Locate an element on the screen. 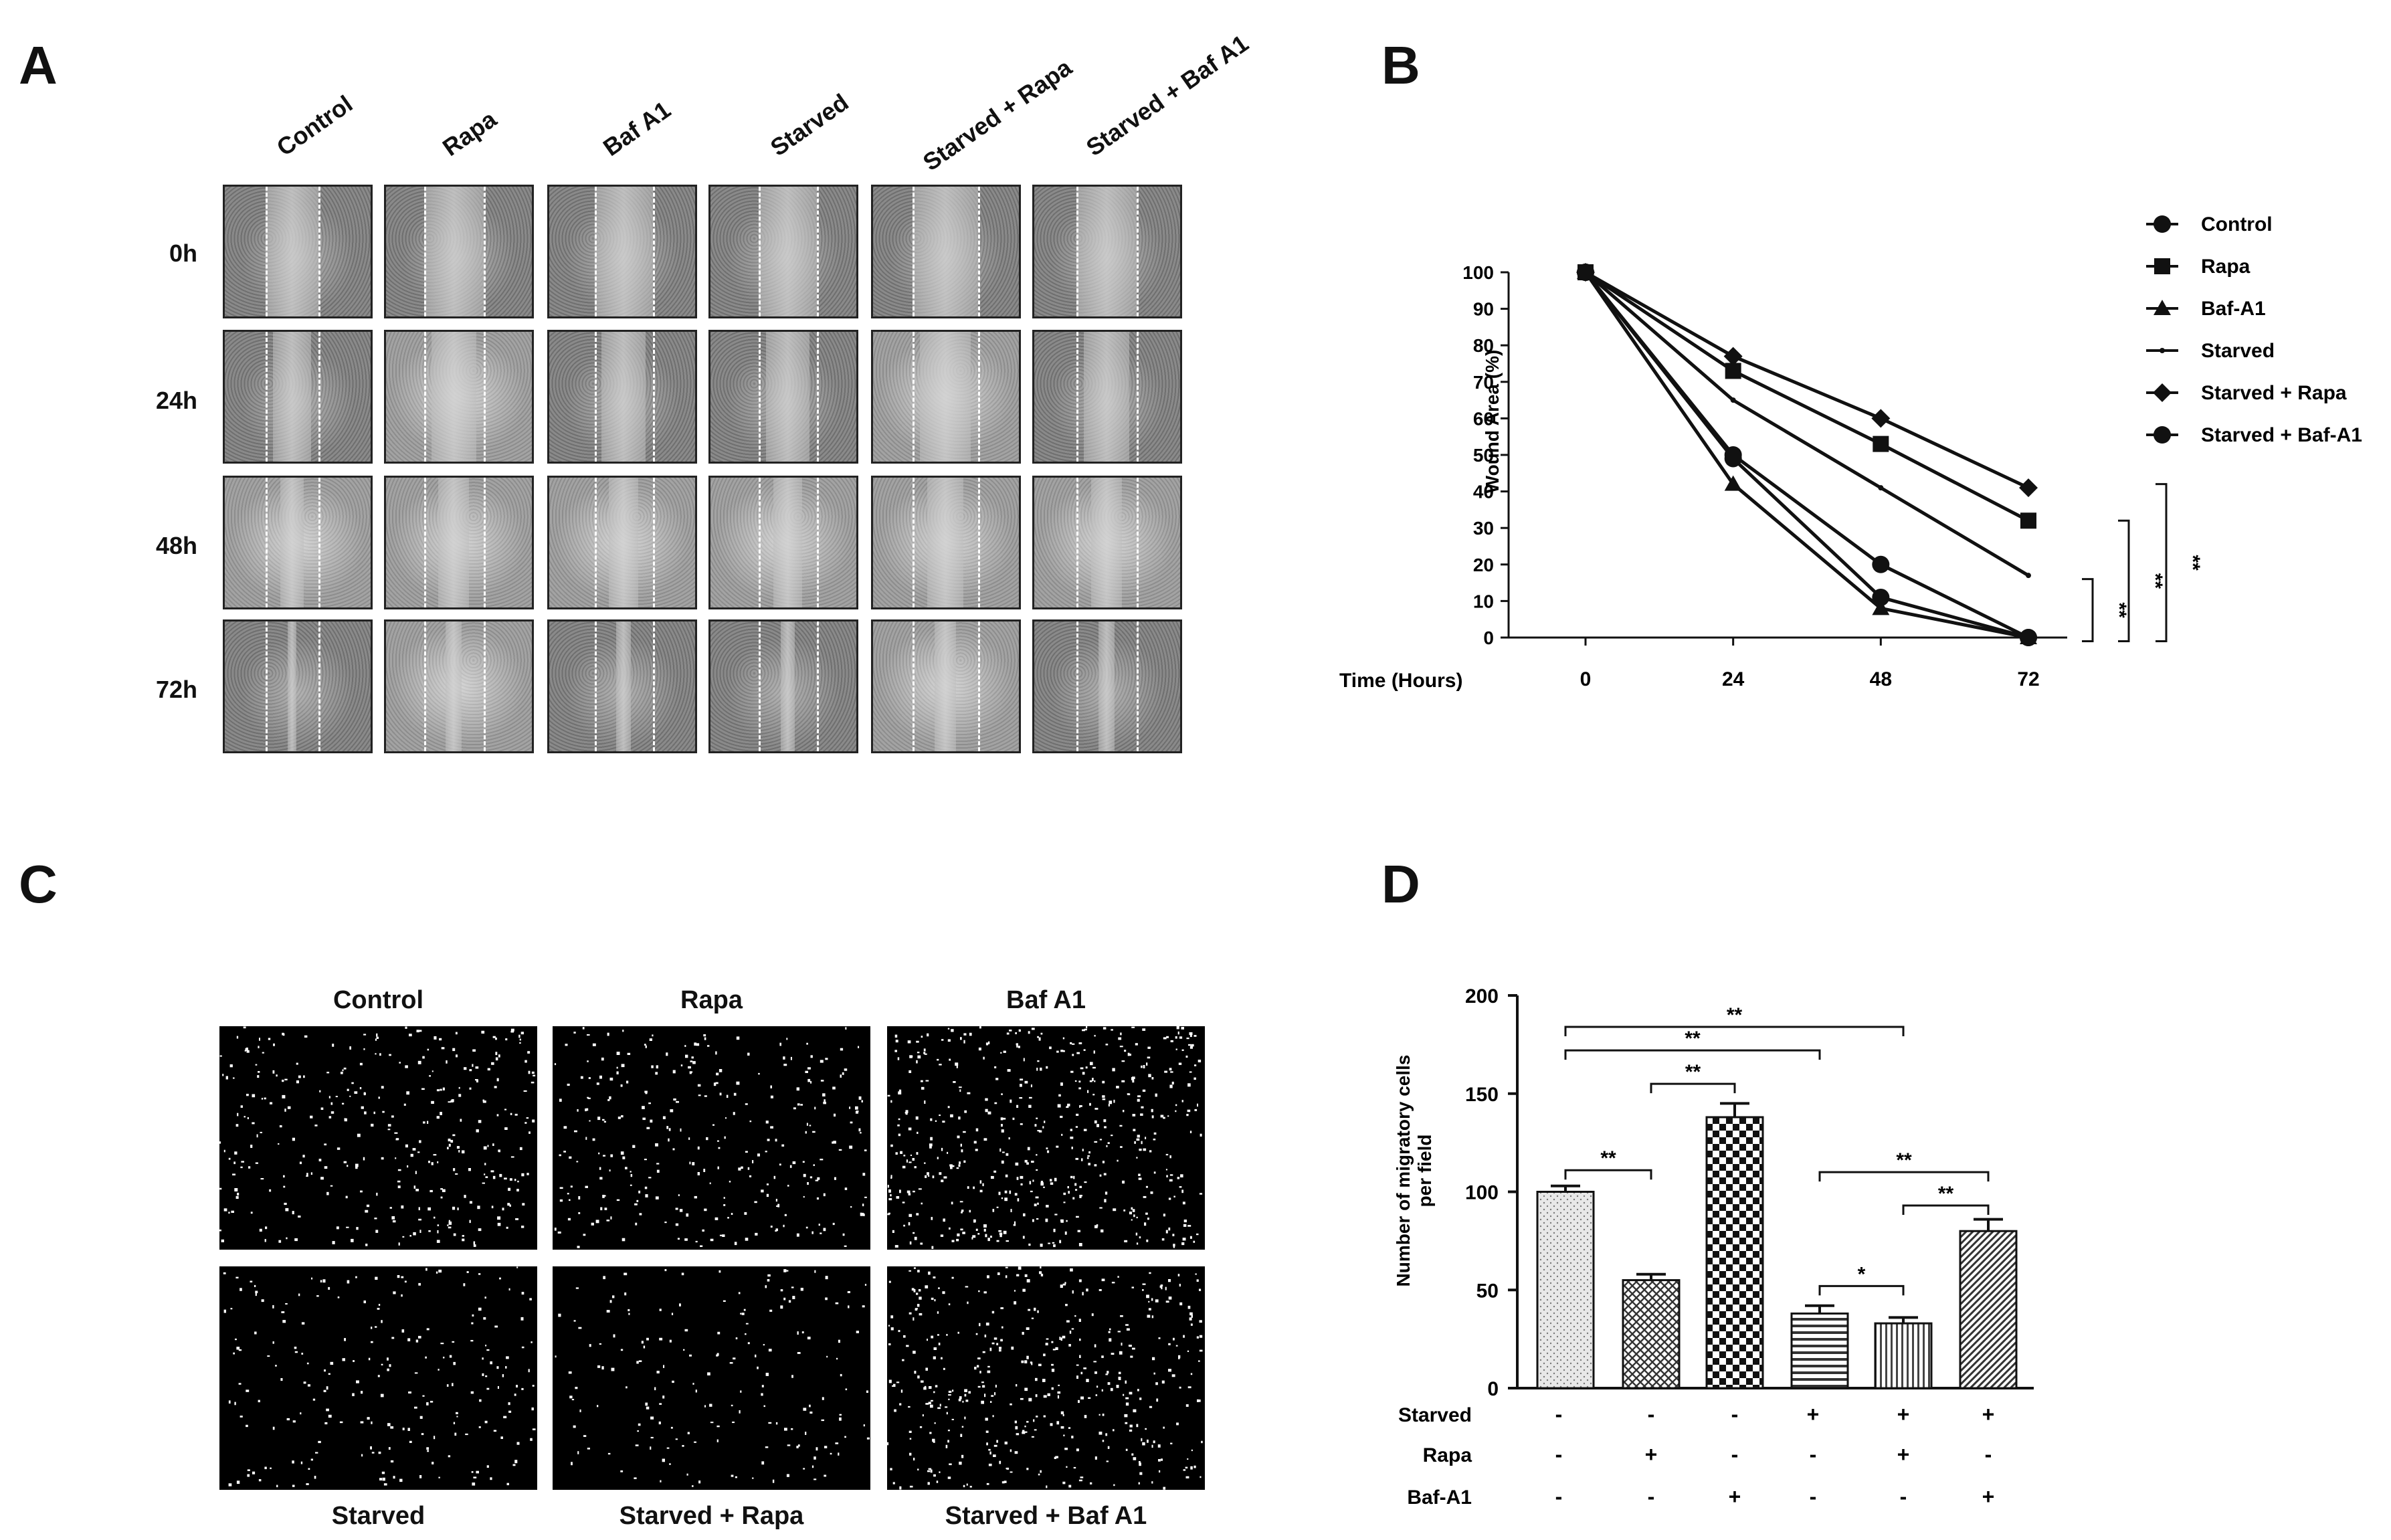  legend-label: Starved + Baf-A1 is located at coordinates (2281, 435).